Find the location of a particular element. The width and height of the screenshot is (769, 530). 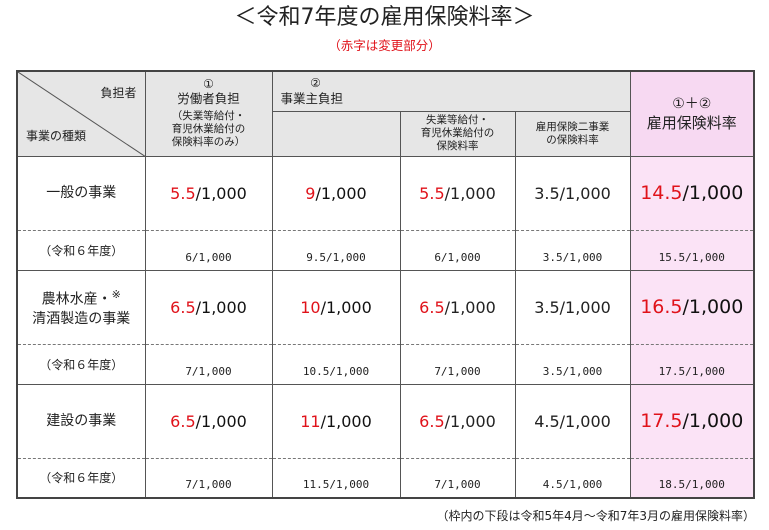

employer-sub2-rate: 4.5/1,000 is located at coordinates (572, 421).